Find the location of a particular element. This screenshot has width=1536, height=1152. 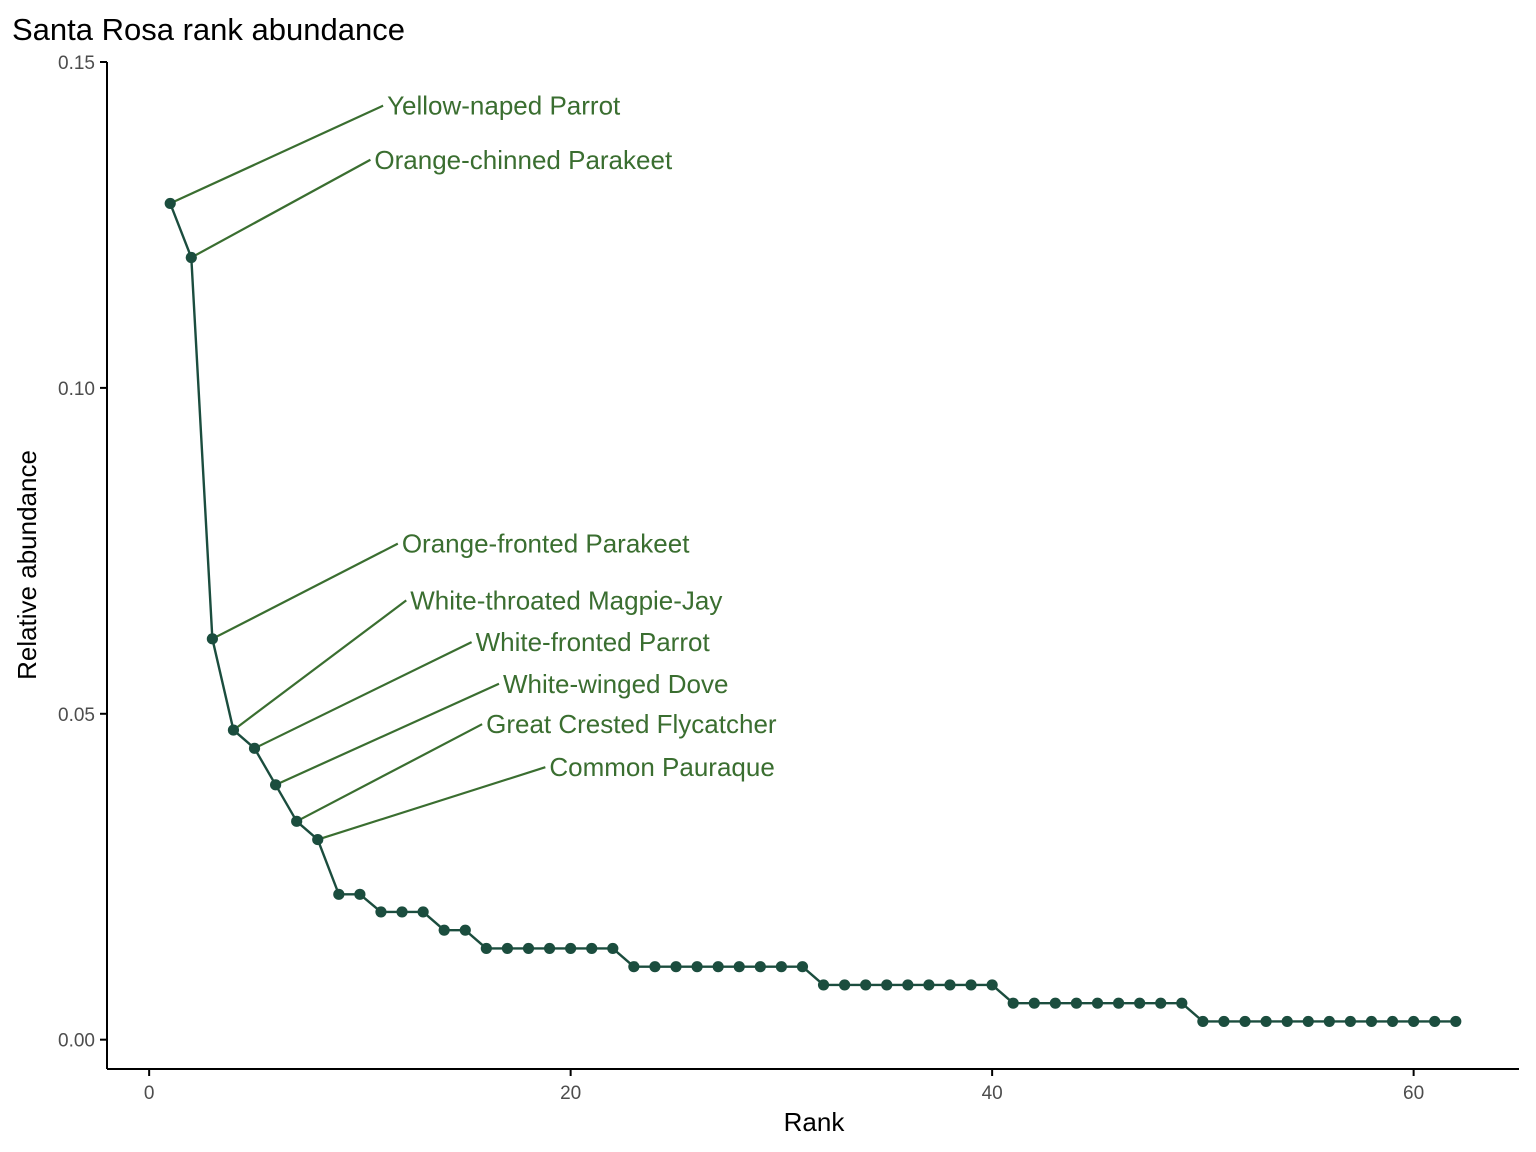

annotation-label: Orange-chinned Parakeet is located at coordinates (523, 160).